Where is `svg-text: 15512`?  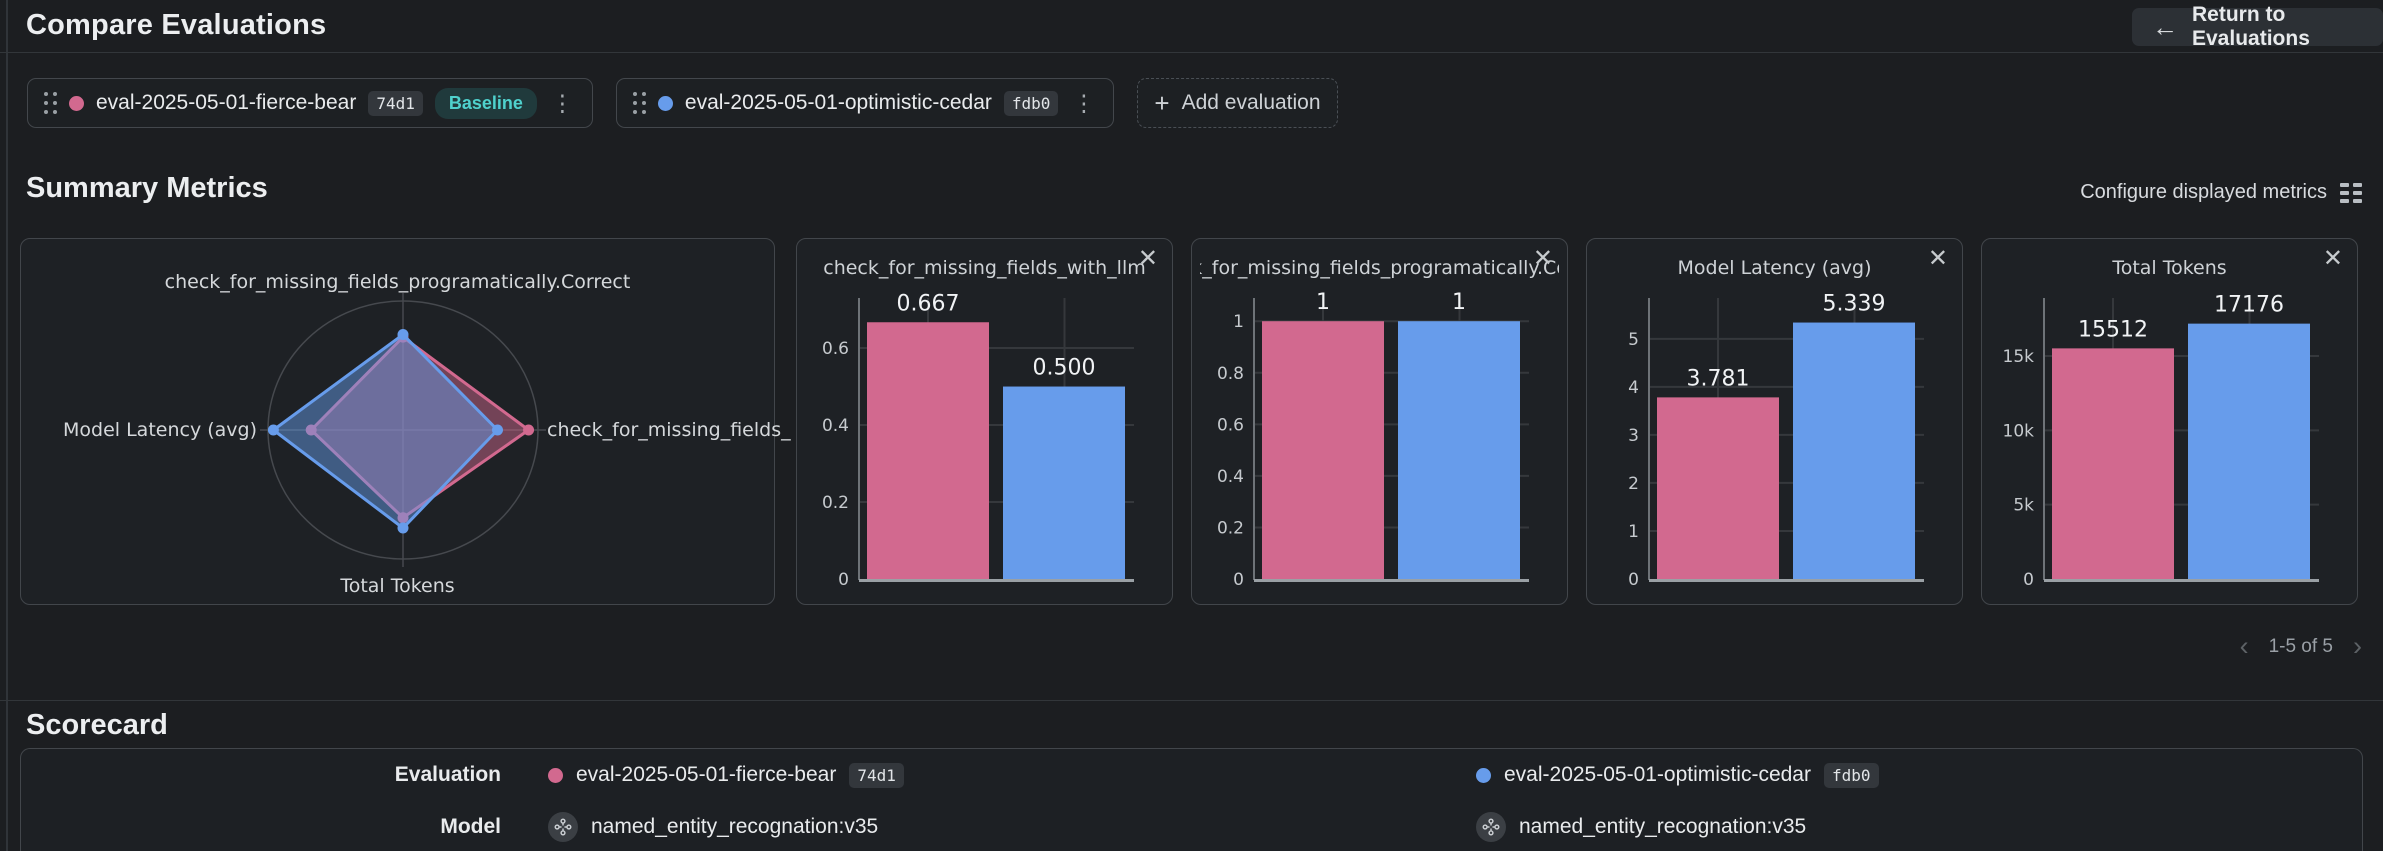
svg-text: 15512 is located at coordinates (2113, 329).